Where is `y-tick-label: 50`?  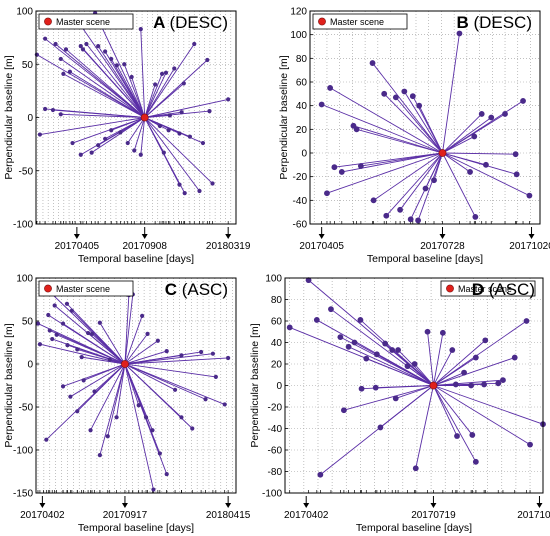 y-tick-label: 50 is located at coordinates (28, 65).